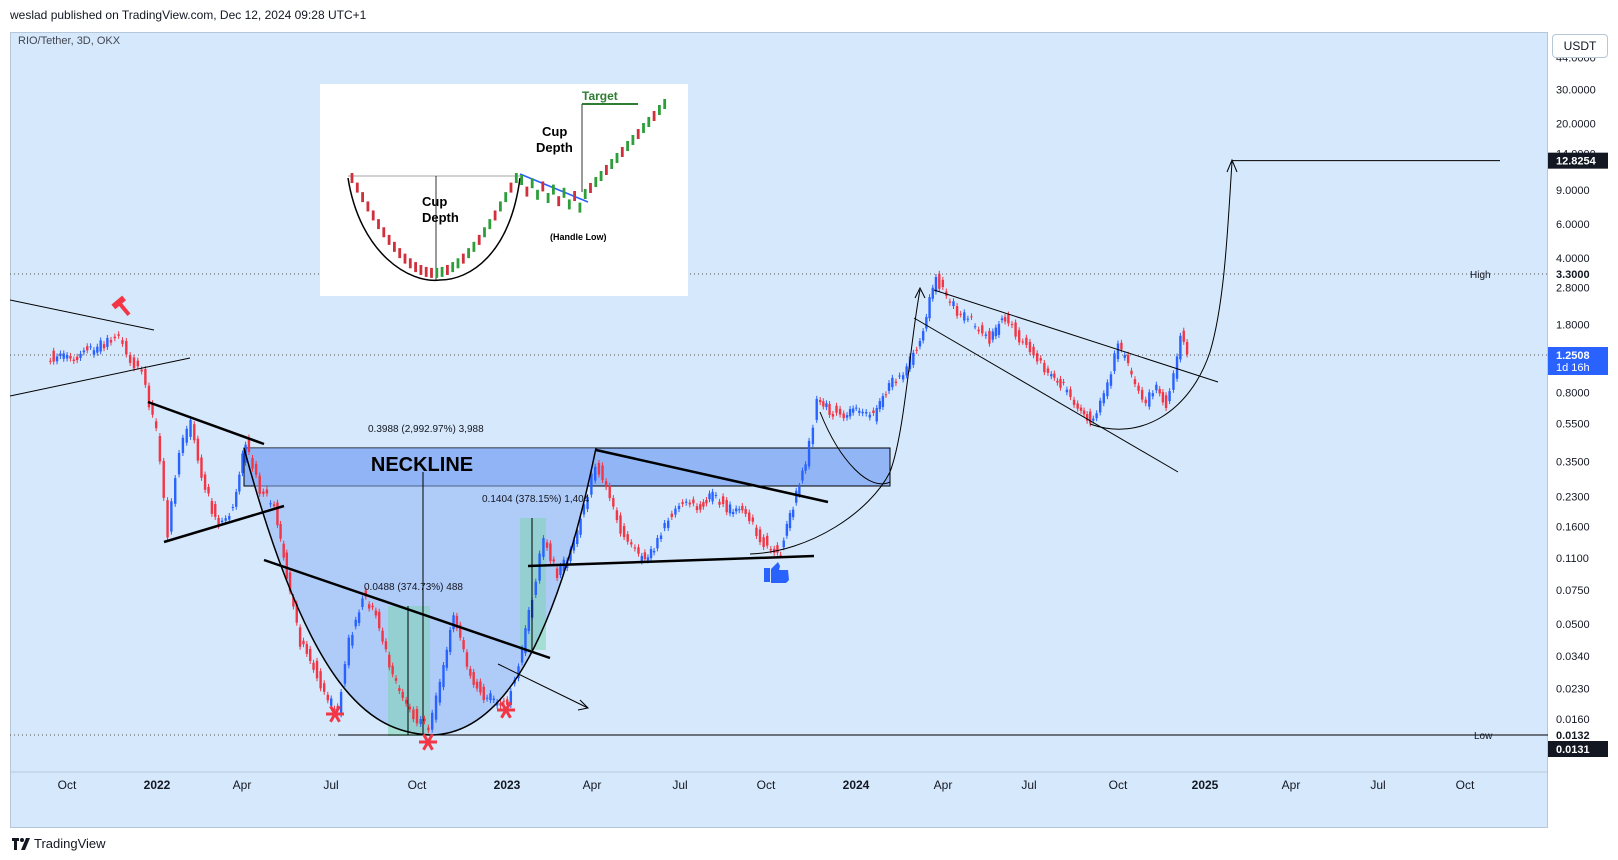 This screenshot has width=1618, height=860. Describe the element at coordinates (434, 201) in the screenshot. I see `inset-cup-depth-left: Cup` at that location.